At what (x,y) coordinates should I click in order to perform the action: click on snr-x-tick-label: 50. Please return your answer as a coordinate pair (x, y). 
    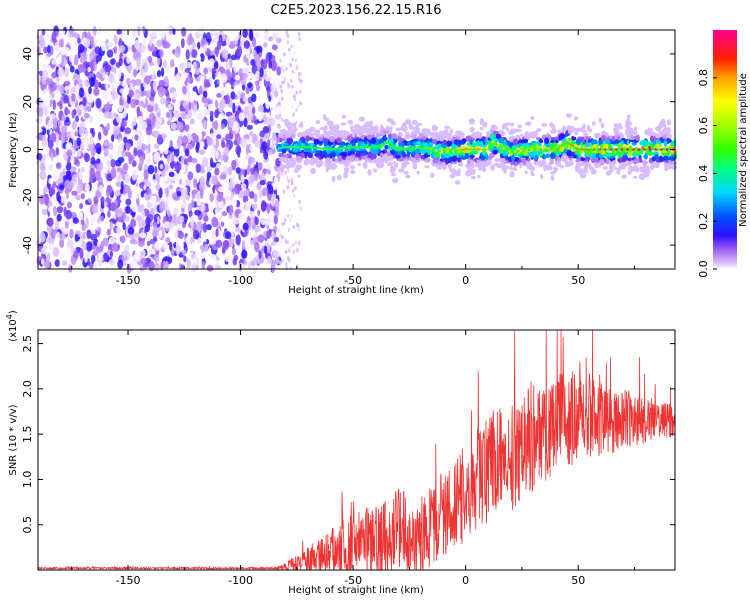
    Looking at the image, I should click on (578, 580).